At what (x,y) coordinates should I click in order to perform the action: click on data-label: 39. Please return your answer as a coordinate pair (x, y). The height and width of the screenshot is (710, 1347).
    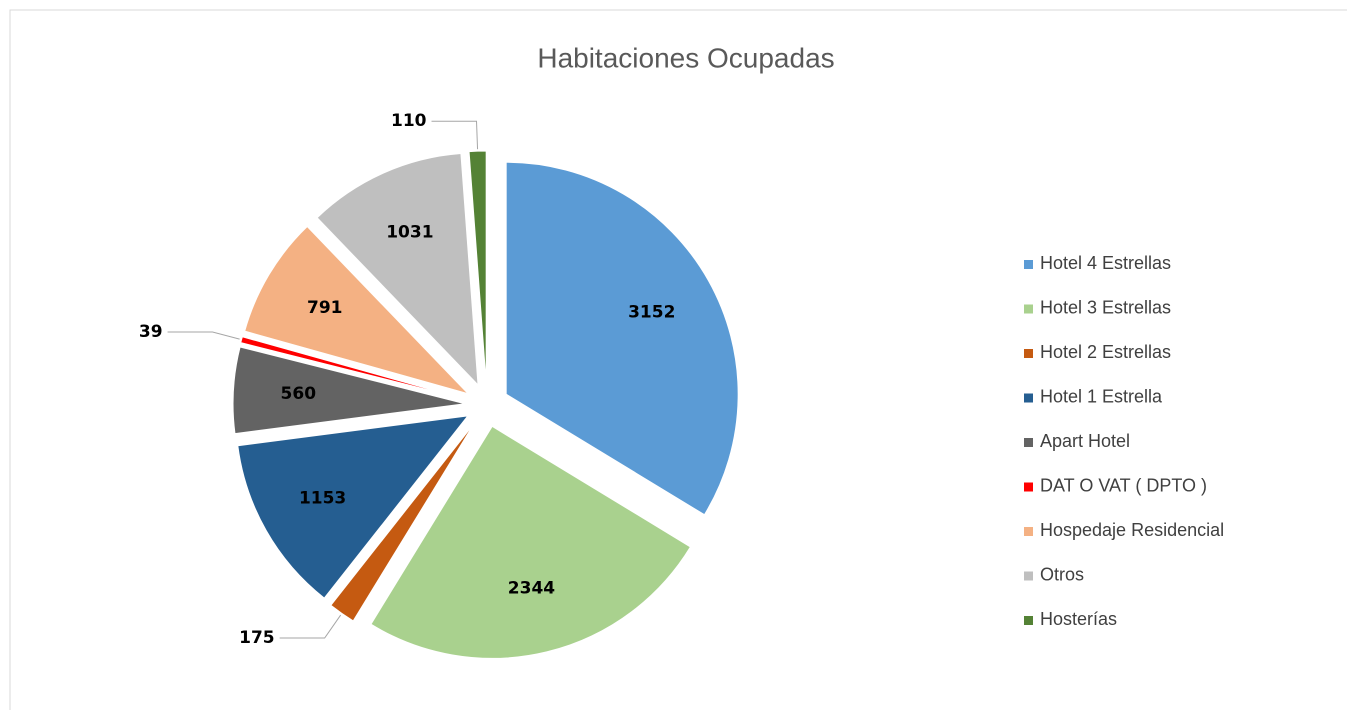
    Looking at the image, I should click on (151, 332).